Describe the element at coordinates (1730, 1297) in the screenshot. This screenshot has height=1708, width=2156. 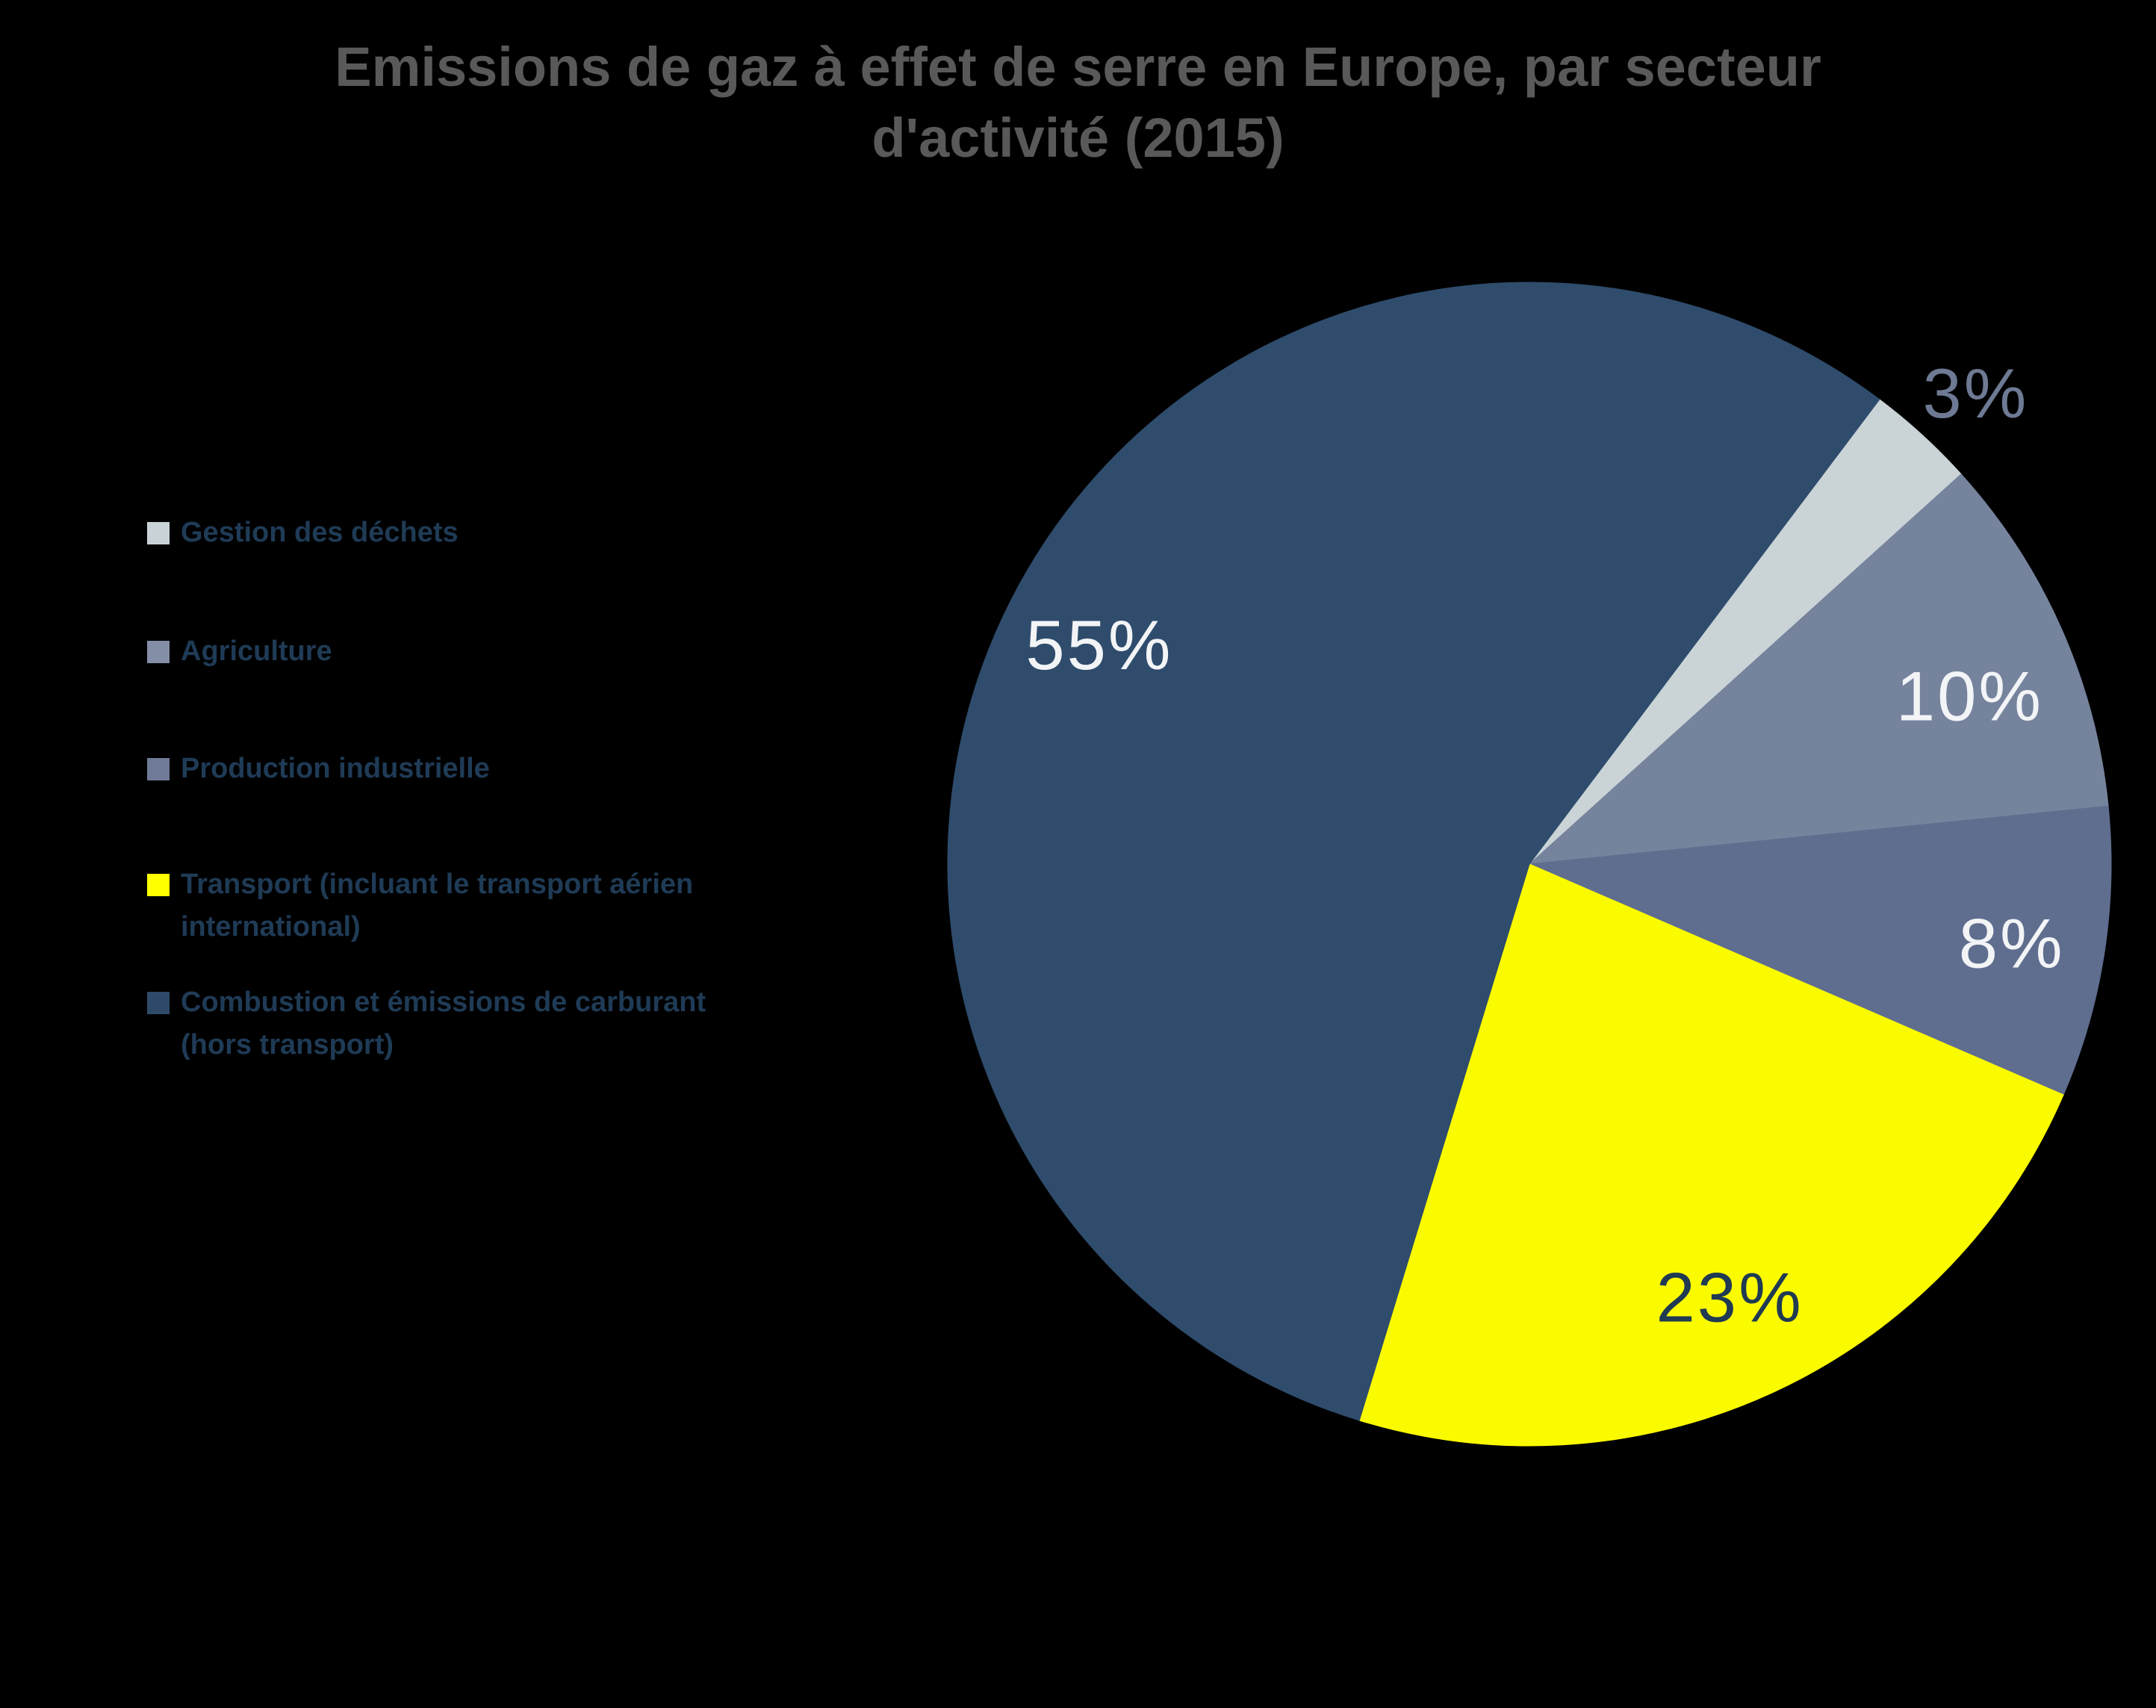
I see `pie-slice-label-4: 23%` at that location.